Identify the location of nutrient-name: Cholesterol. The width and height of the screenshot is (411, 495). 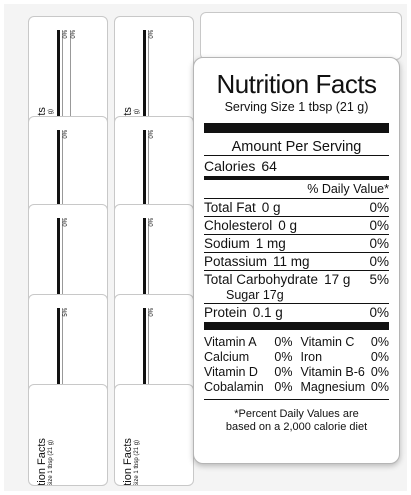
(238, 225).